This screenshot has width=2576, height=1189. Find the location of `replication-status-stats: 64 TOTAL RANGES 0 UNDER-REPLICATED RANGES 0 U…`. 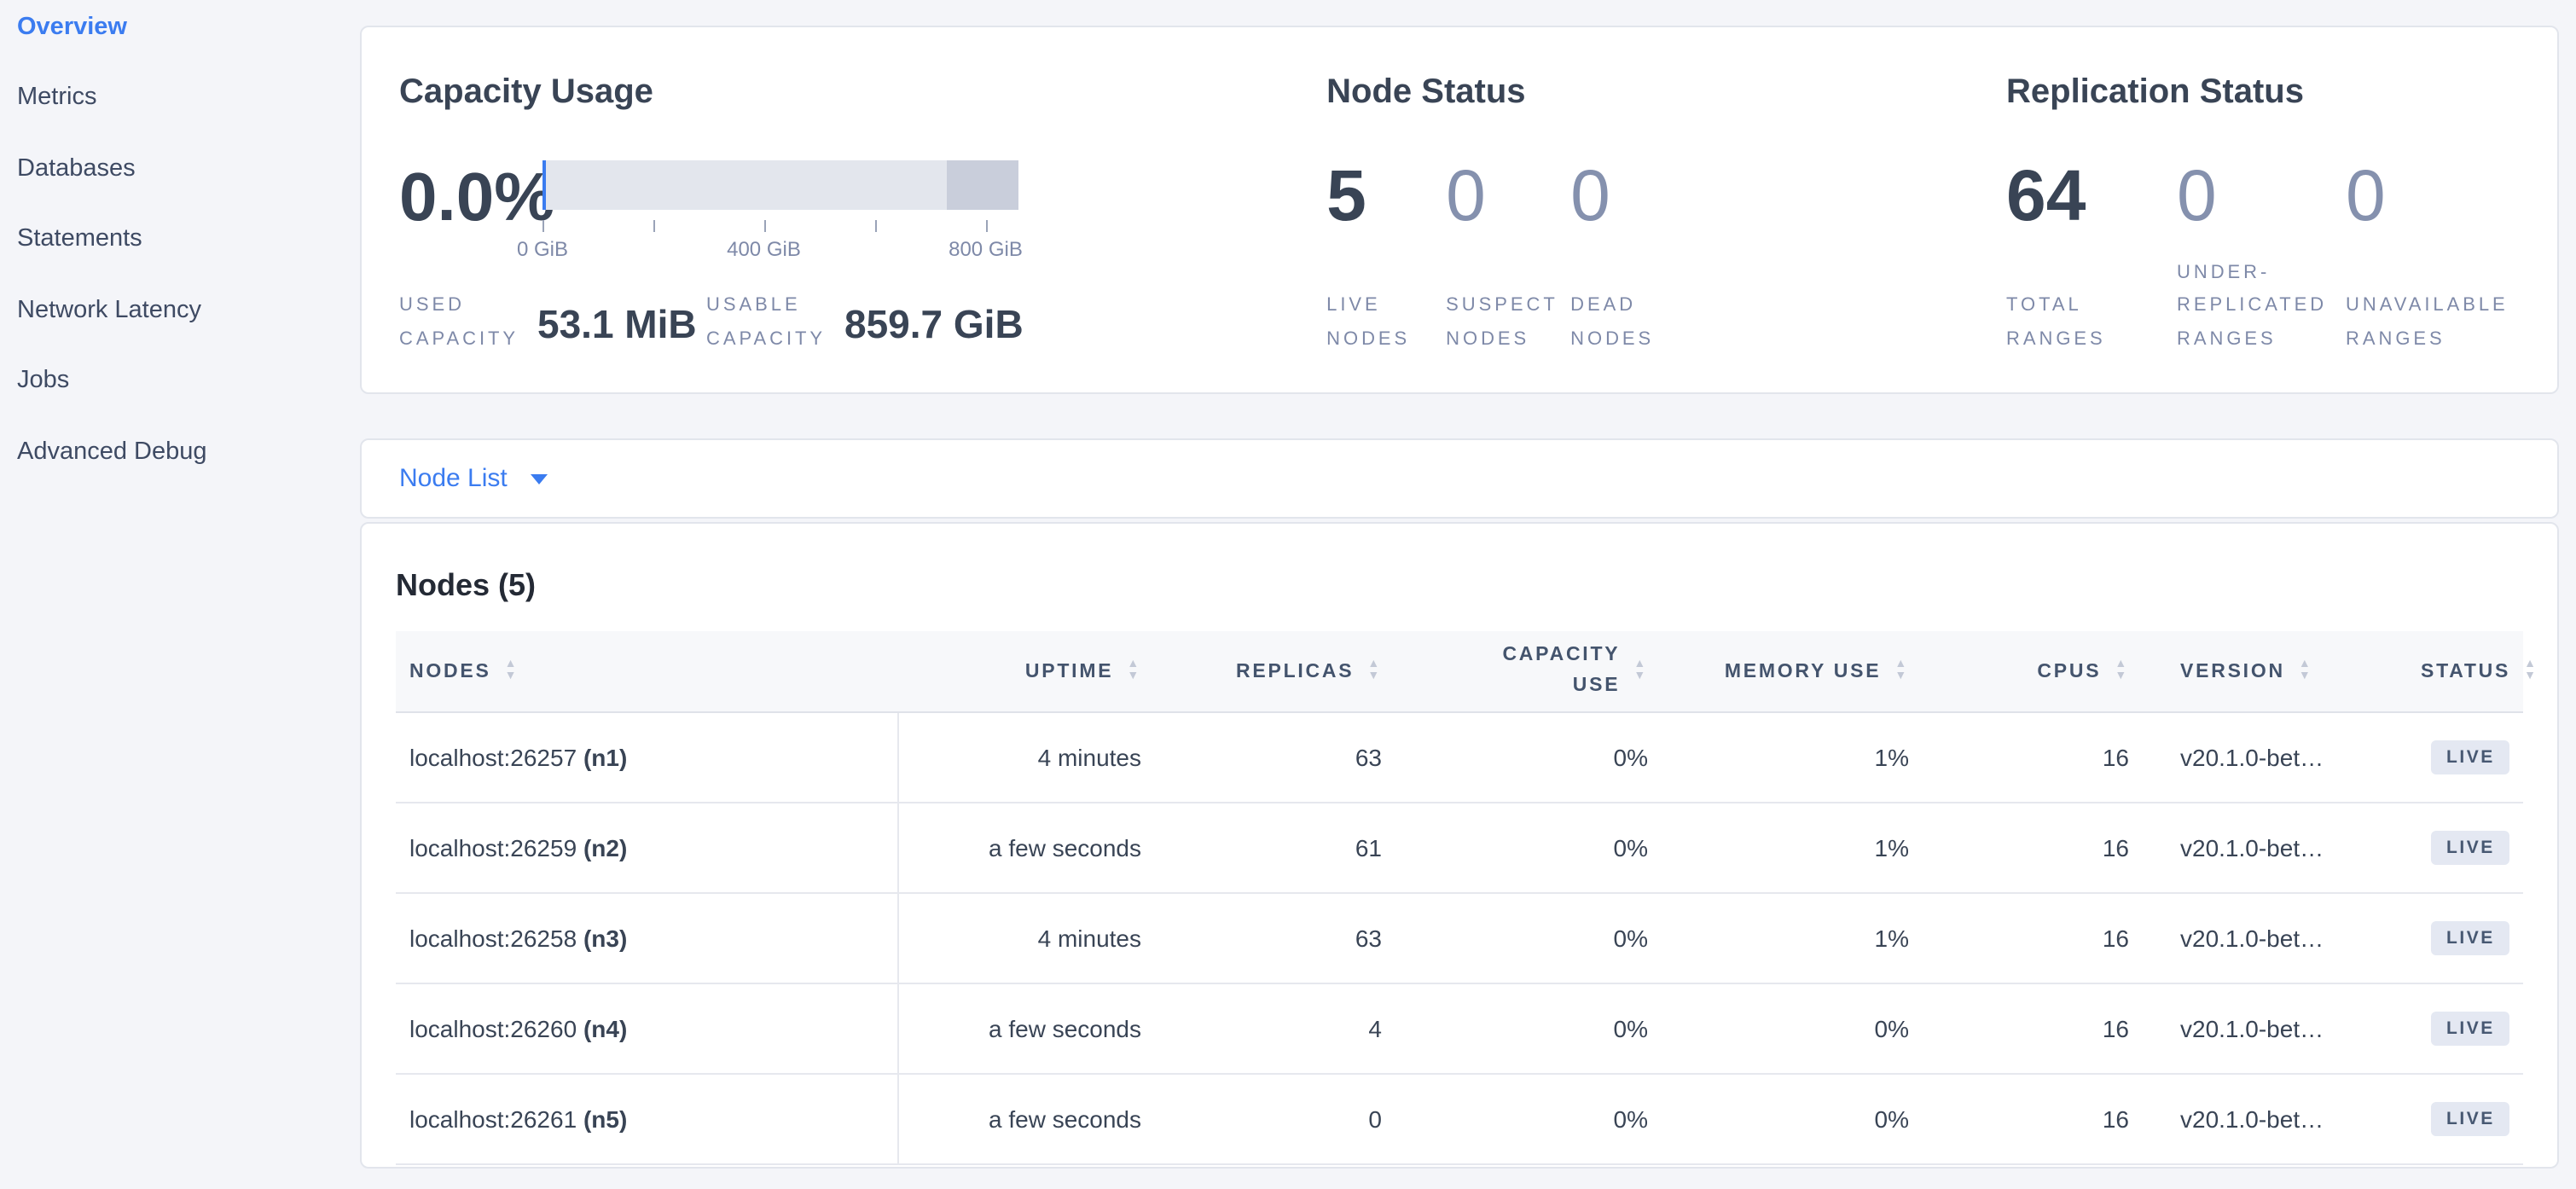

replication-status-stats: 64 TOTAL RANGES 0 UNDER-REPLICATED RANGES 0 U… is located at coordinates (2261, 259).